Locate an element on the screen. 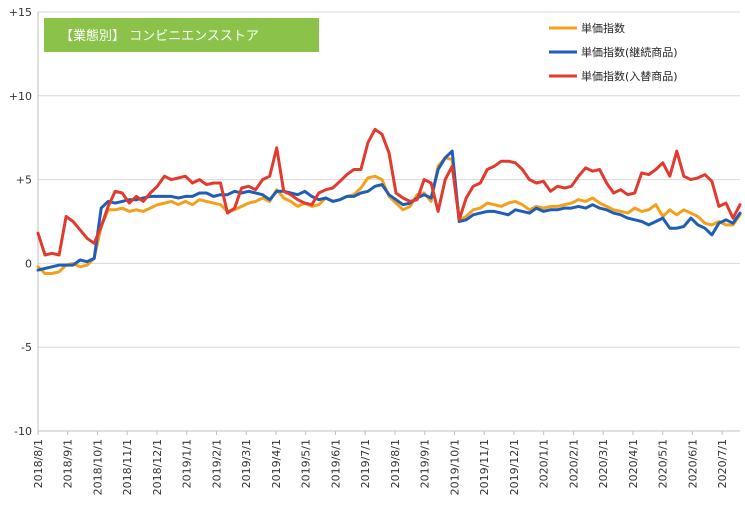  x-tick-label: 2020/3/1 is located at coordinates (603, 463).